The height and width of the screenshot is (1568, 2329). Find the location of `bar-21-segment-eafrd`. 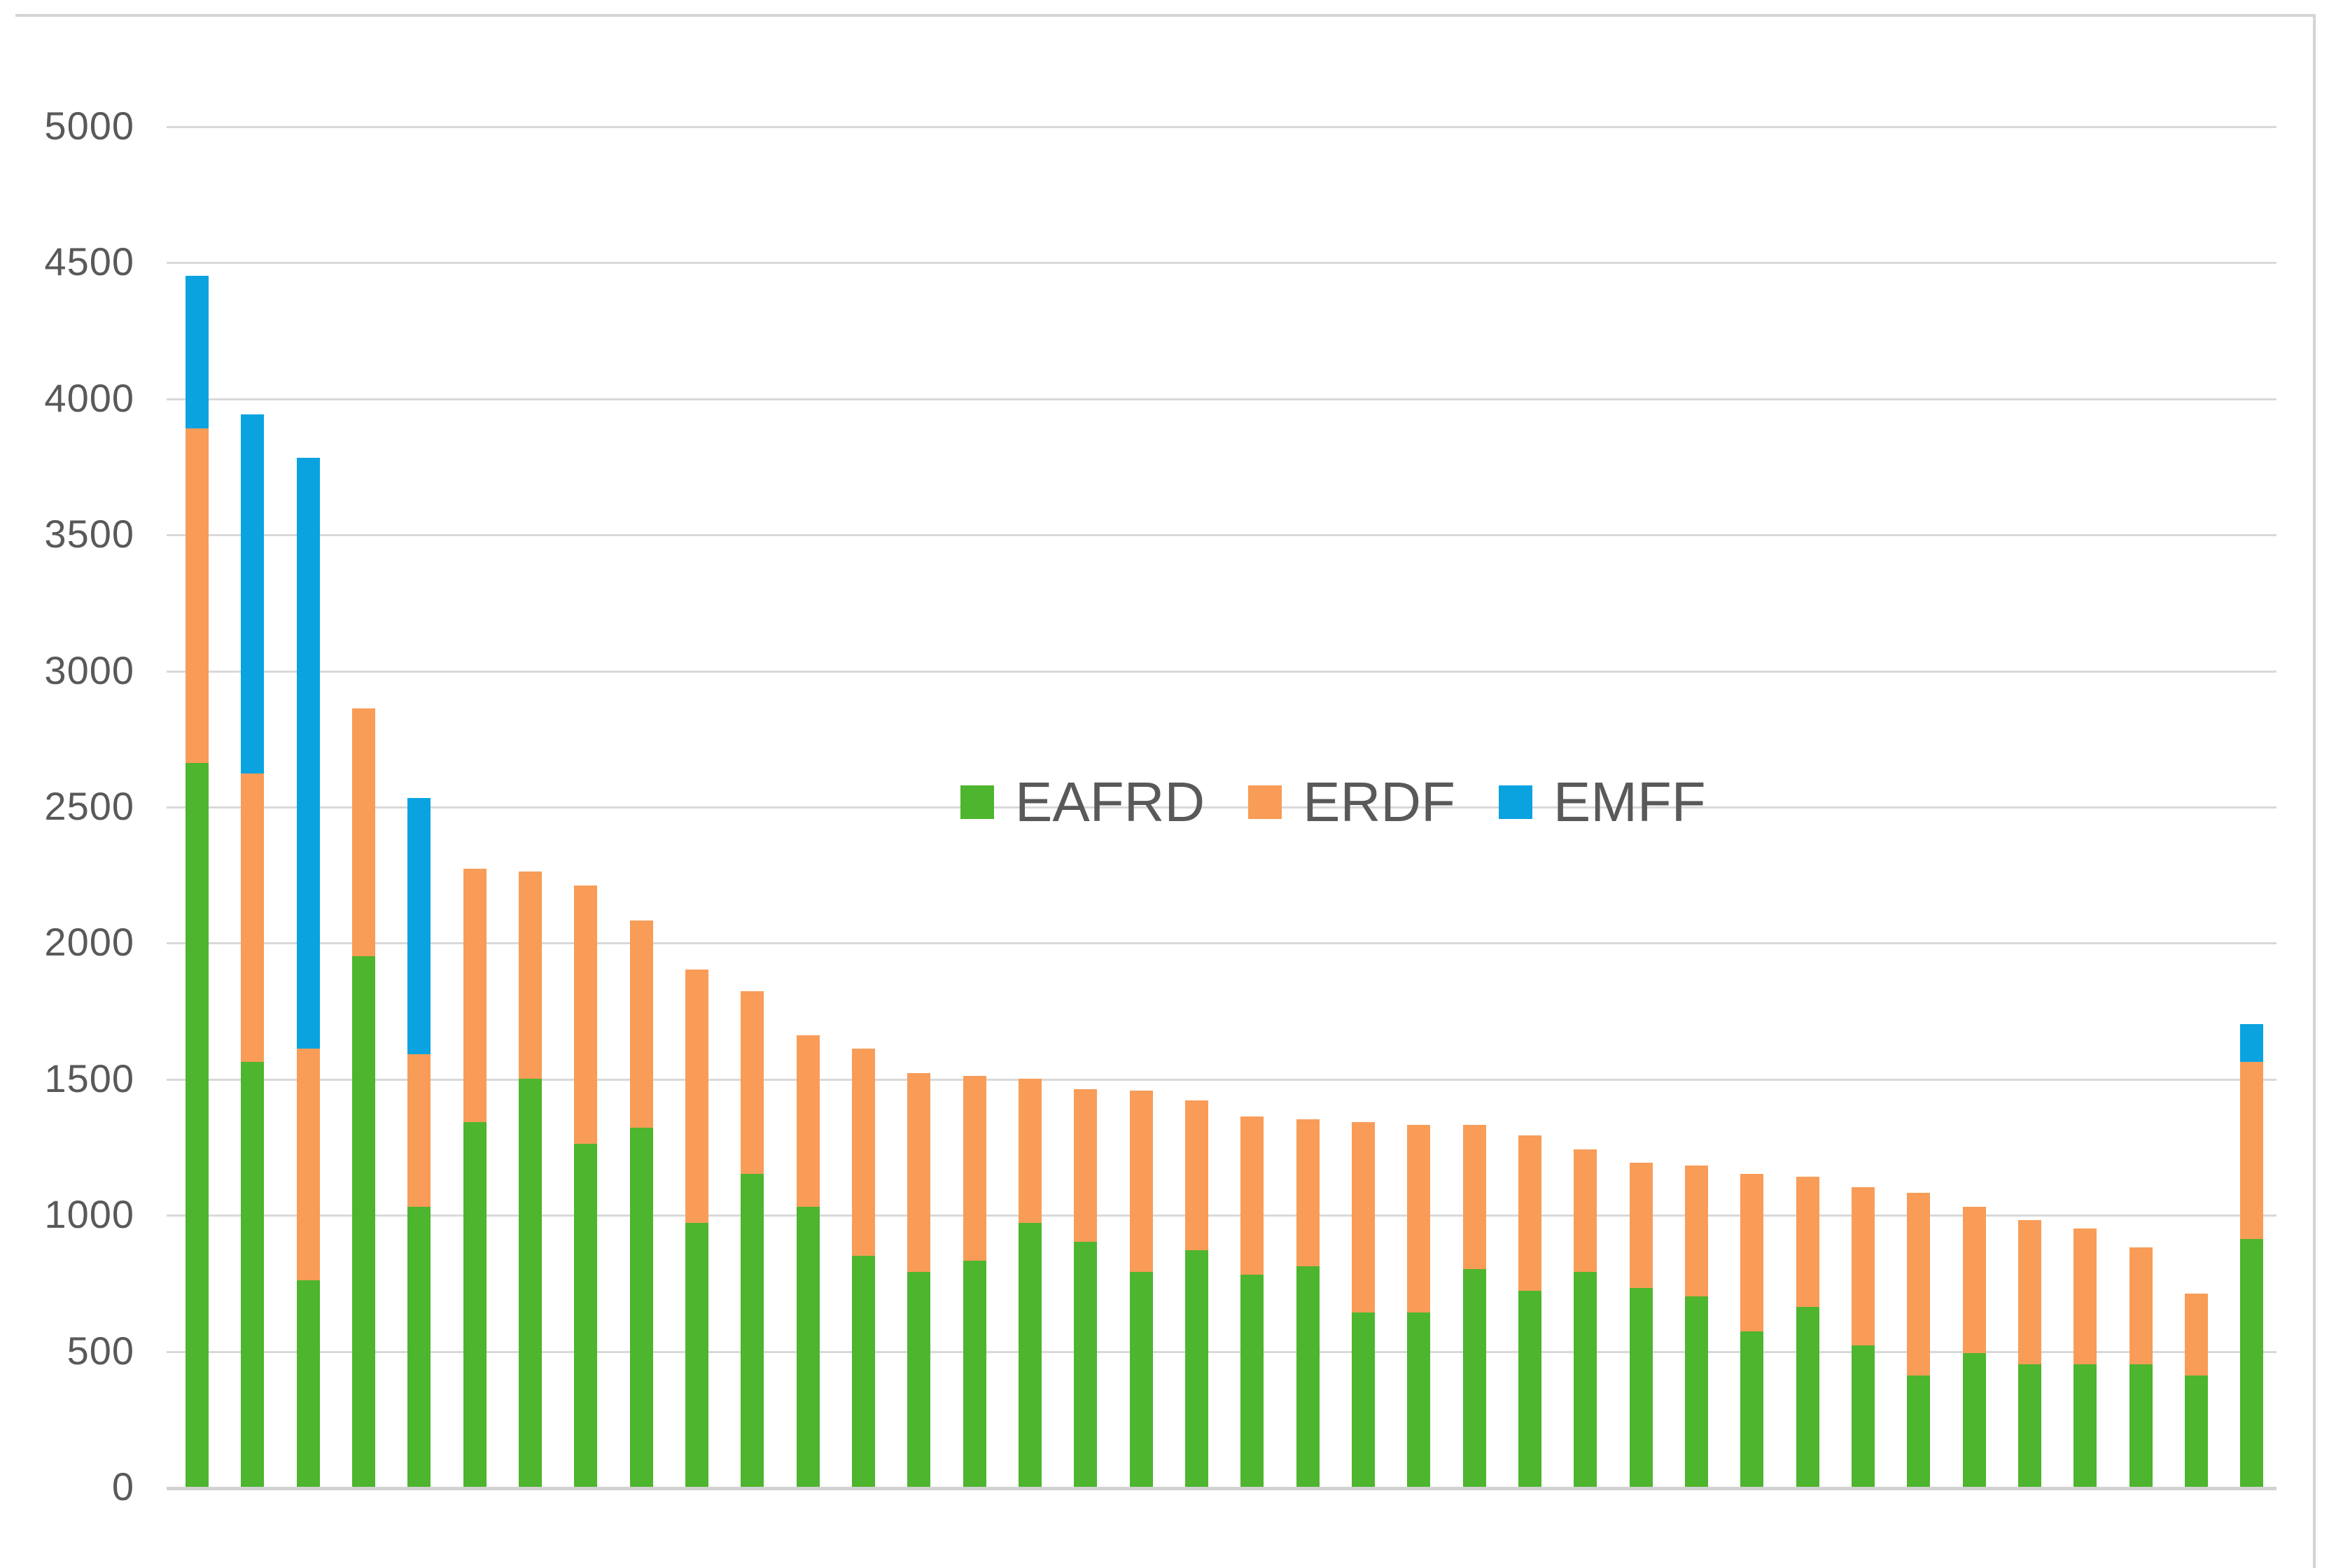

bar-21-segment-eafrd is located at coordinates (1308, 1376).